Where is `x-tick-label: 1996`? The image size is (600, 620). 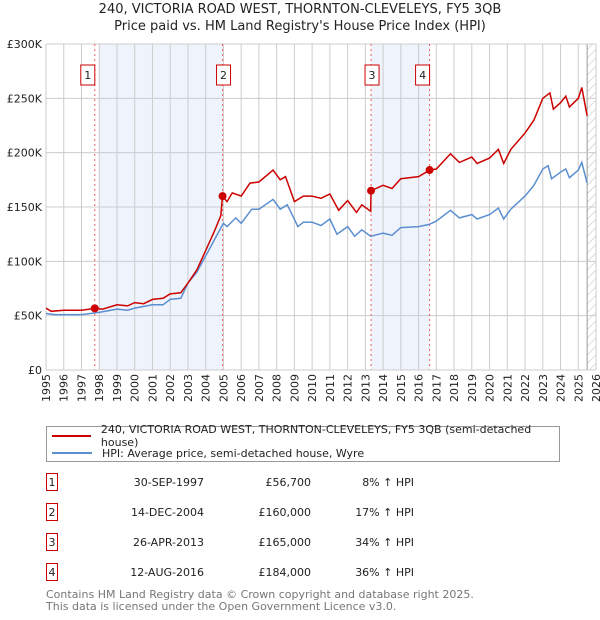 x-tick-label: 1996 is located at coordinates (64, 388).